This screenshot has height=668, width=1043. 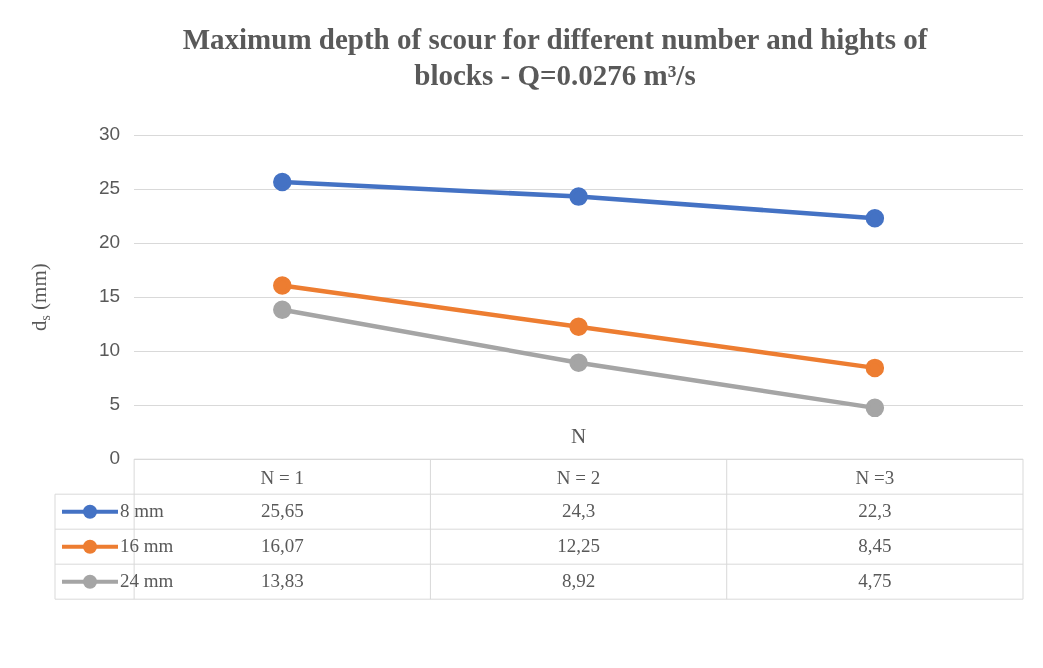 What do you see at coordinates (142, 510) in the screenshot?
I see `legend-label: 8 mm` at bounding box center [142, 510].